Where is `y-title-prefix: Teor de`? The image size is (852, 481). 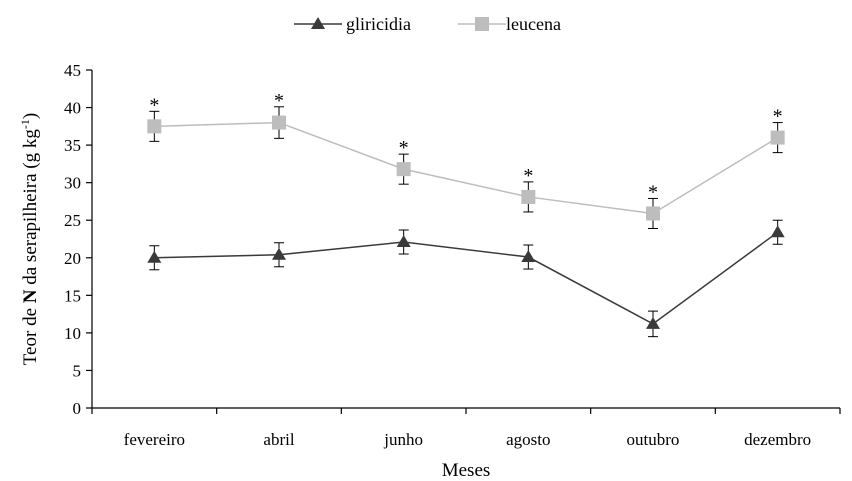
y-title-prefix: Teor de is located at coordinates (30, 334).